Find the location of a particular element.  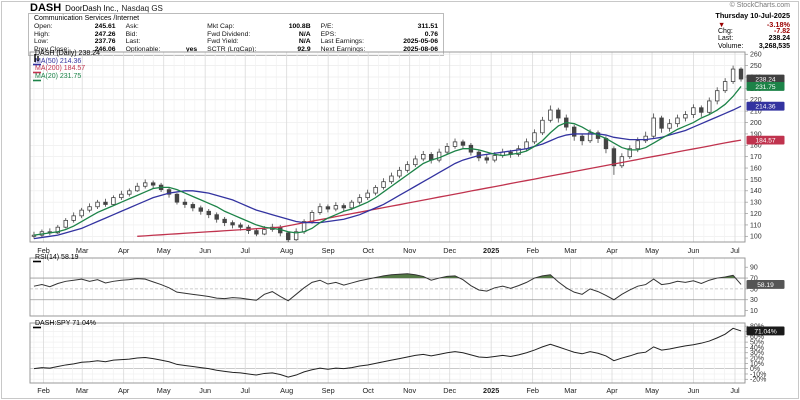

field-label: Mkt Cap: is located at coordinates (221, 26).